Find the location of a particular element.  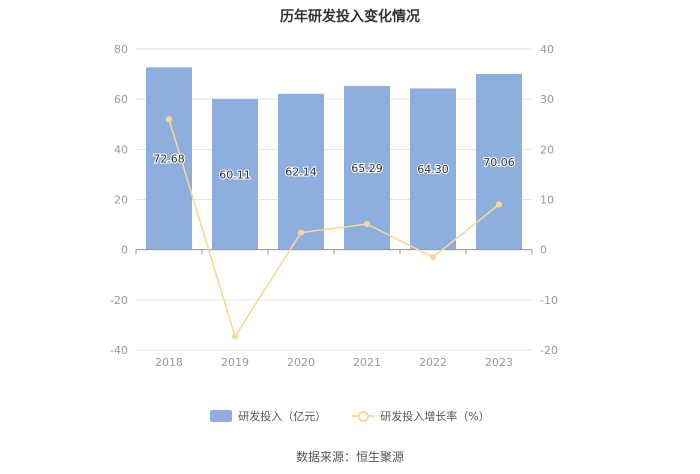

bar-value-label: 62.14 is located at coordinates (301, 172).